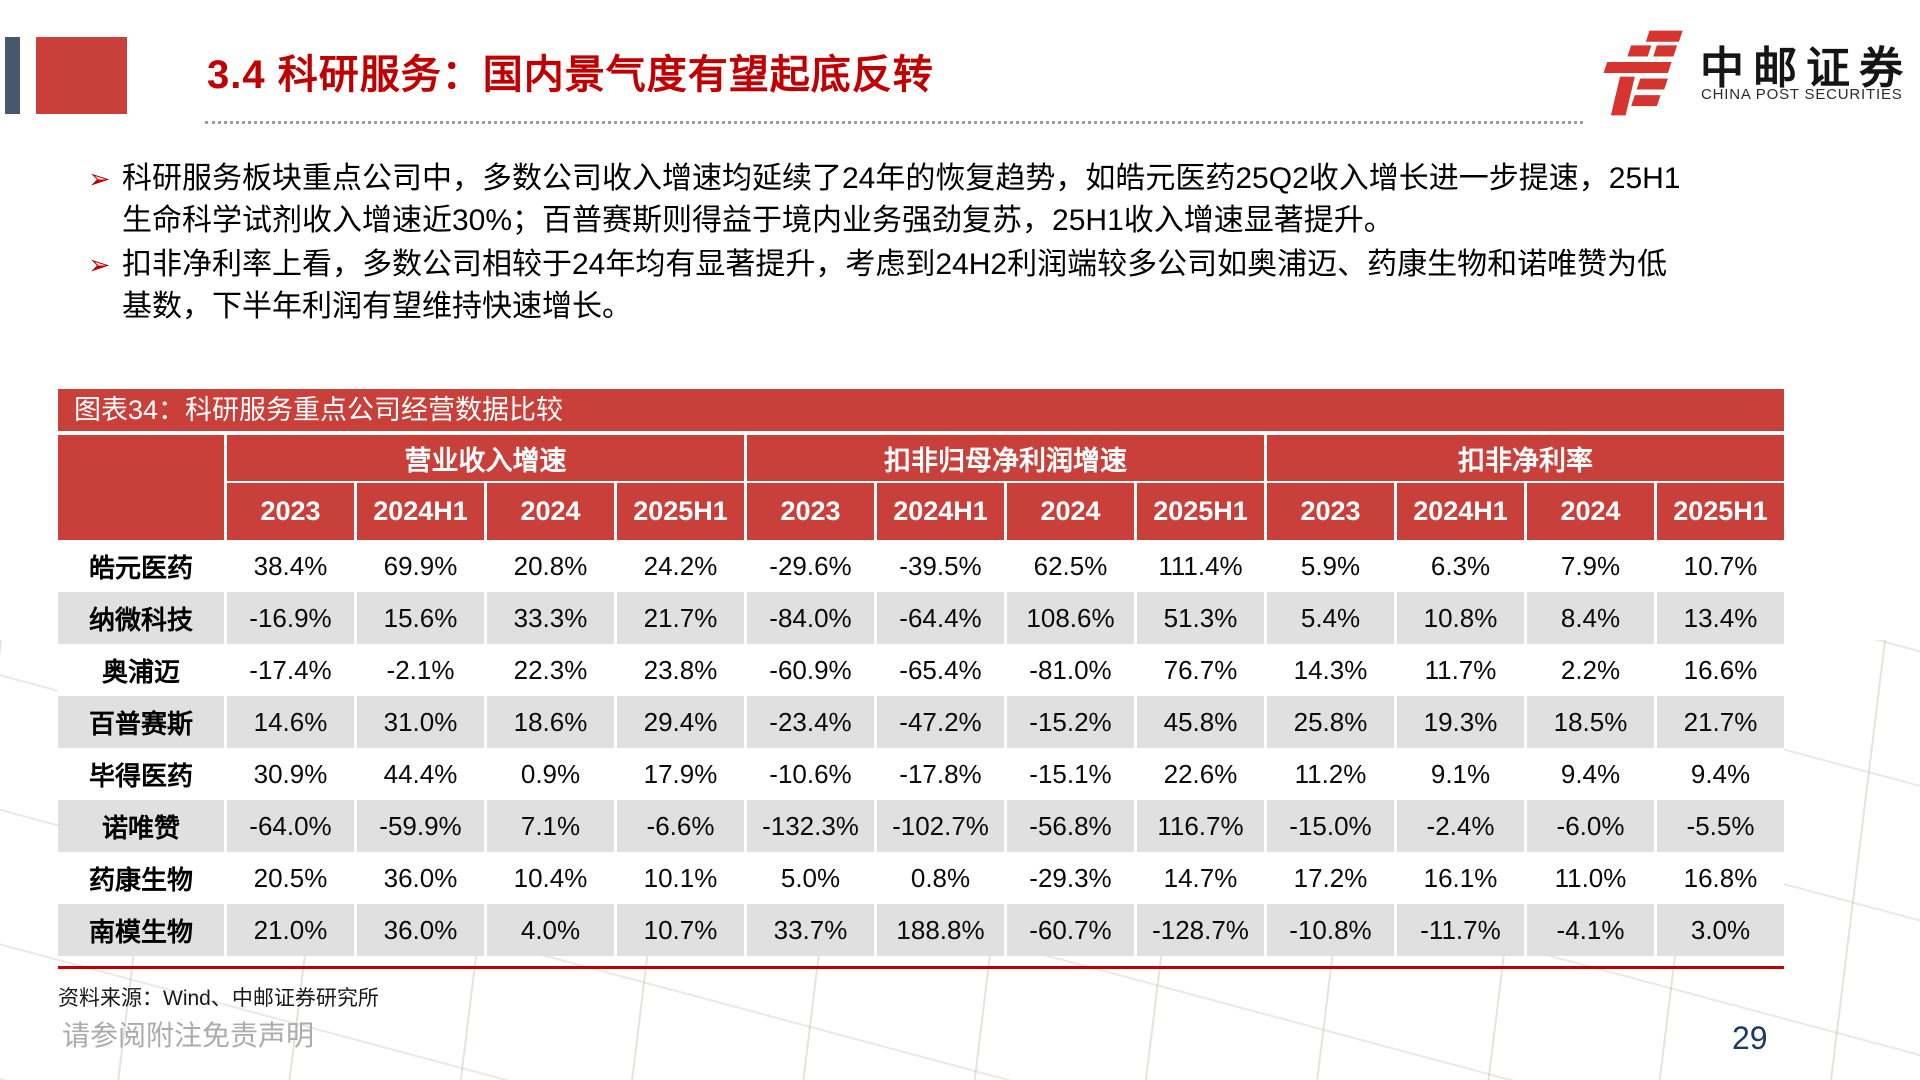  What do you see at coordinates (679, 566) in the screenshot?
I see `value-cell: 24.2%` at bounding box center [679, 566].